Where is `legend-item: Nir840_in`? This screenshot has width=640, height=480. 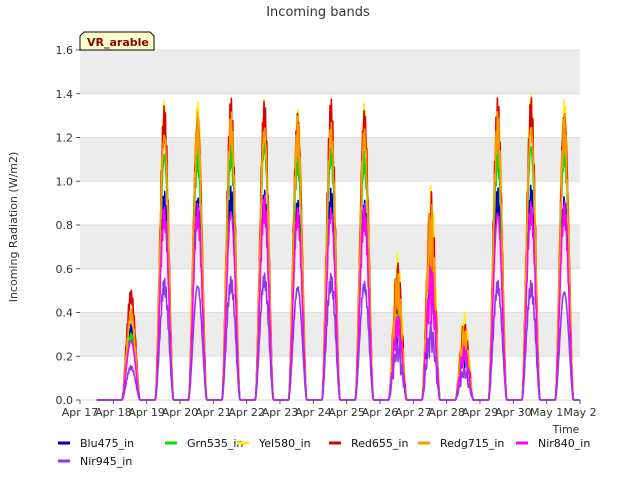
legend-item: Nir840_in is located at coordinates (553, 443).